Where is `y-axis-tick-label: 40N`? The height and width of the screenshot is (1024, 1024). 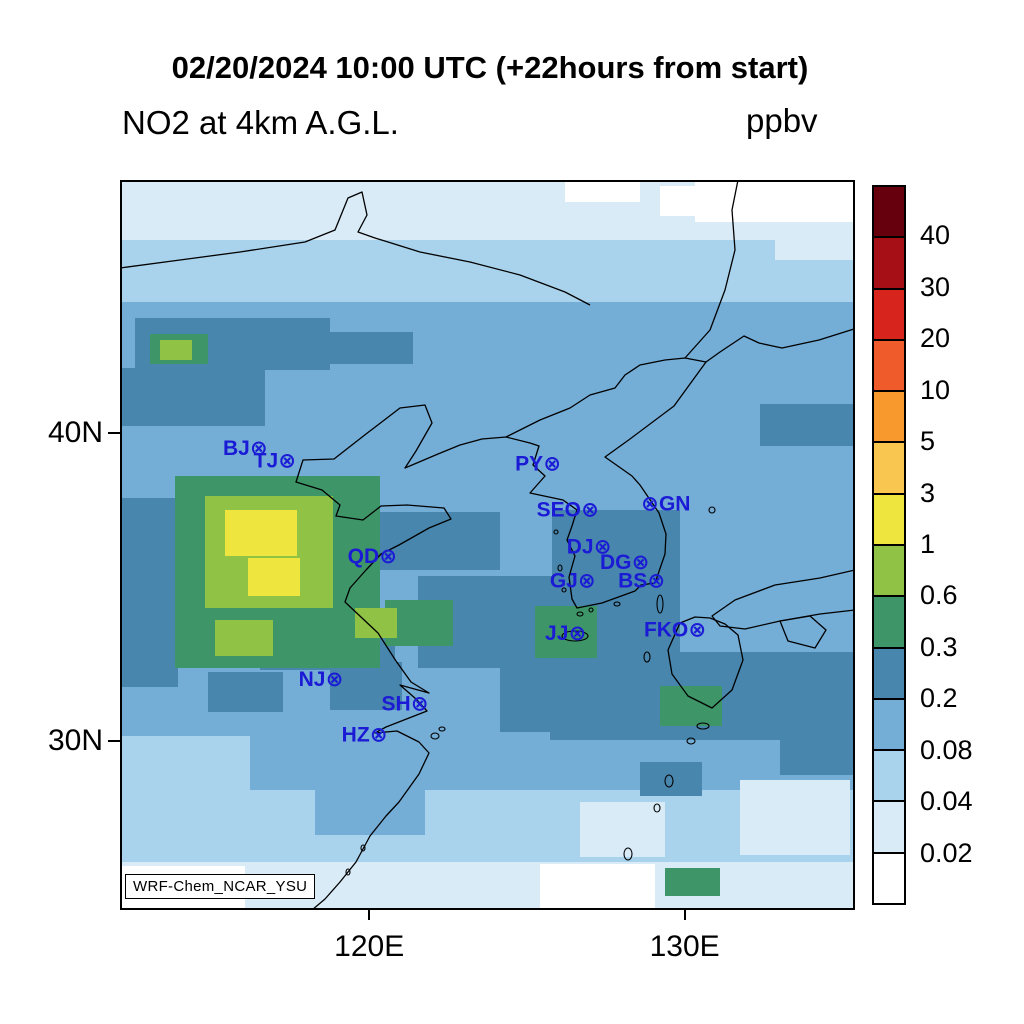 y-axis-tick-label: 40N is located at coordinates (75, 432).